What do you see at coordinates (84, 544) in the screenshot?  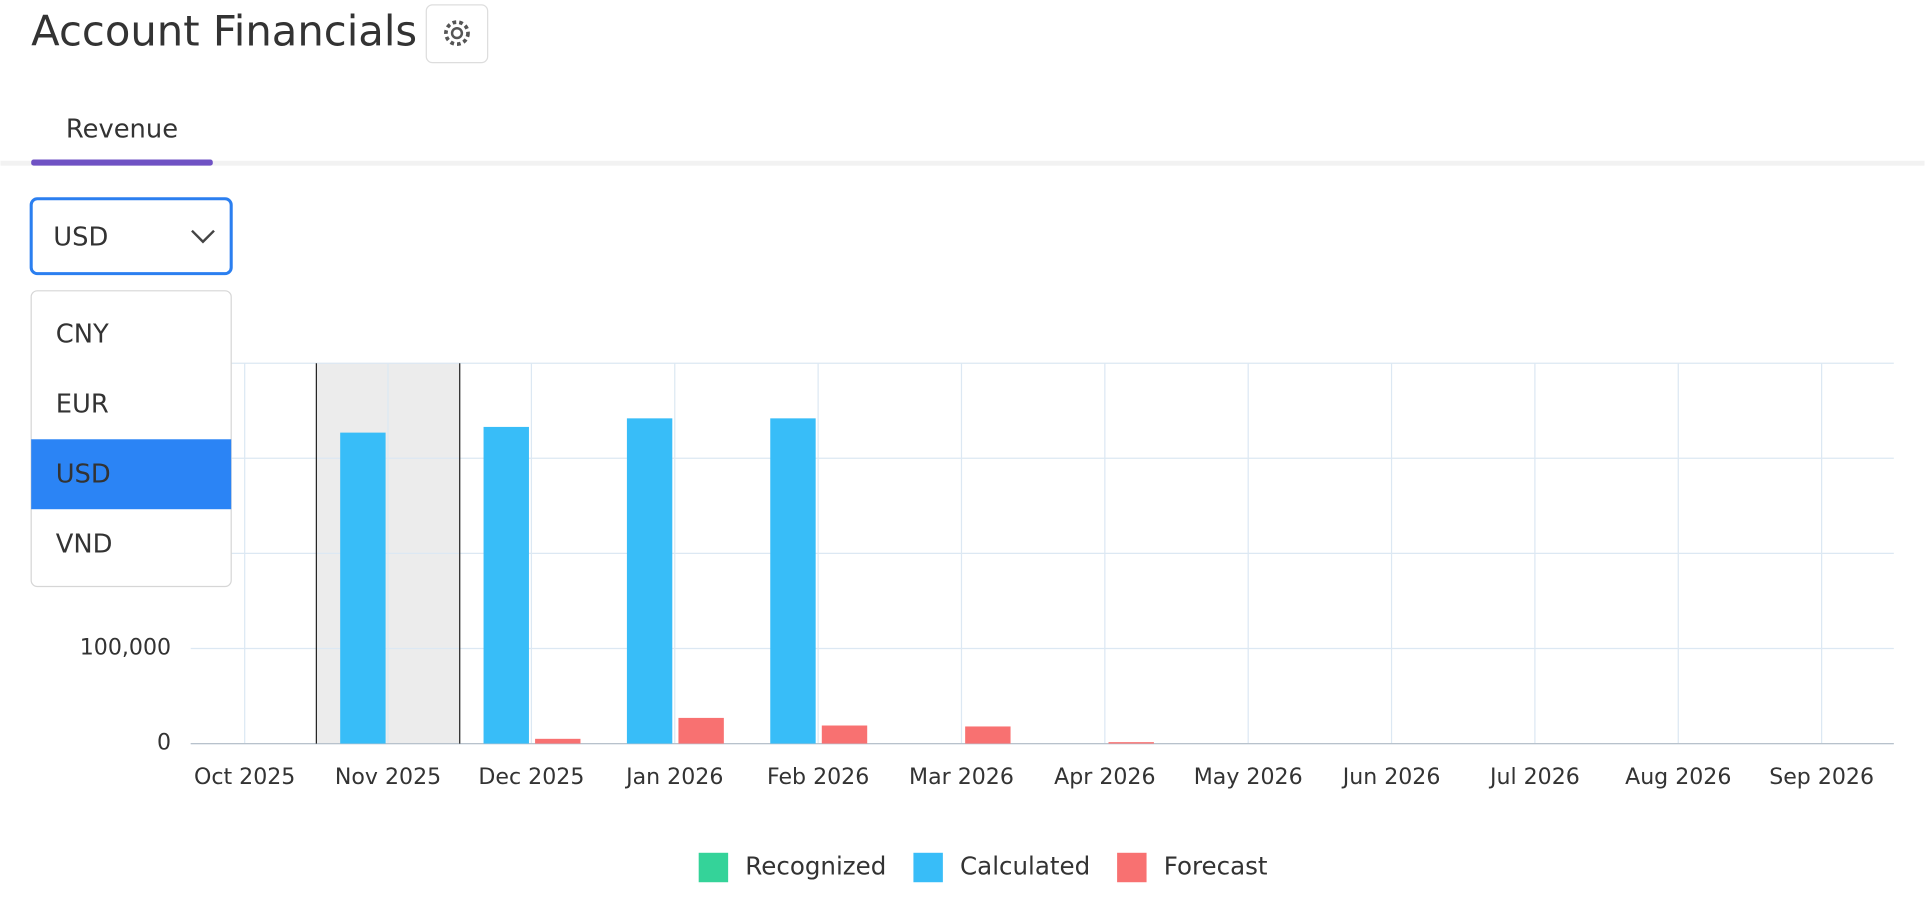 I see `dropdown-option: VND` at bounding box center [84, 544].